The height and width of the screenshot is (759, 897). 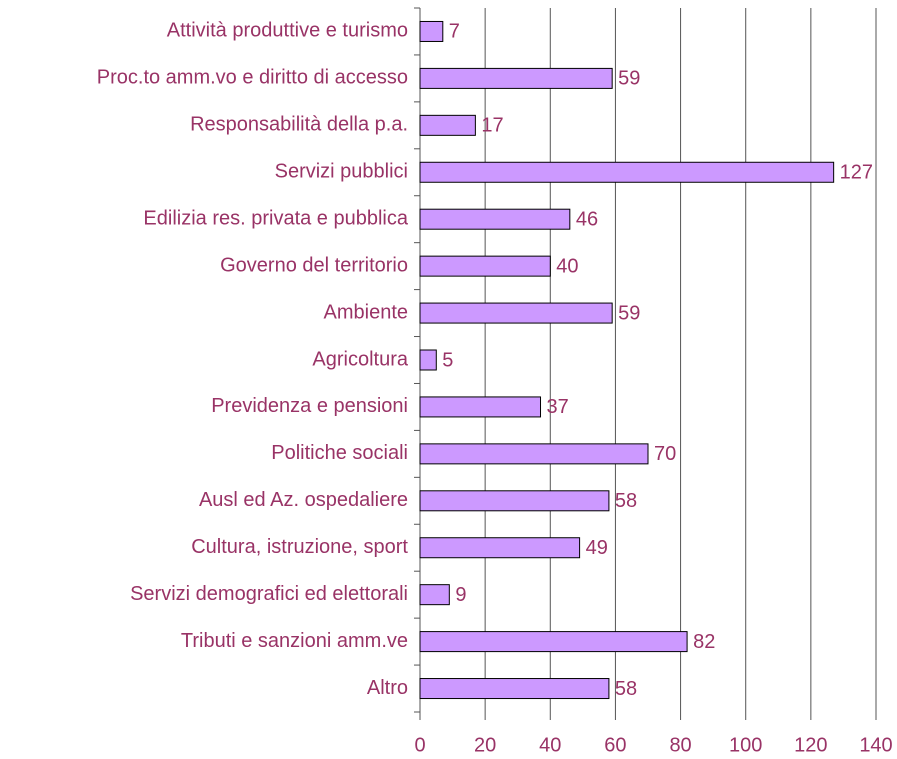 What do you see at coordinates (704, 642) in the screenshot?
I see `value-label: 82` at bounding box center [704, 642].